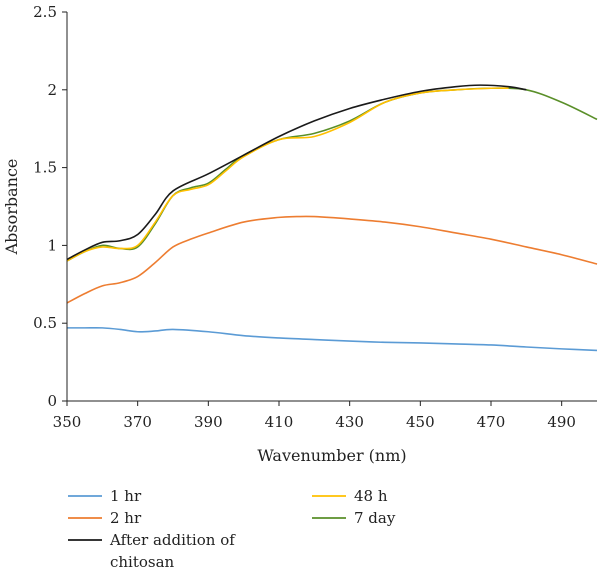 The image size is (600, 579). I want to click on legend-label: After addition of chitosan, so click(172, 551).